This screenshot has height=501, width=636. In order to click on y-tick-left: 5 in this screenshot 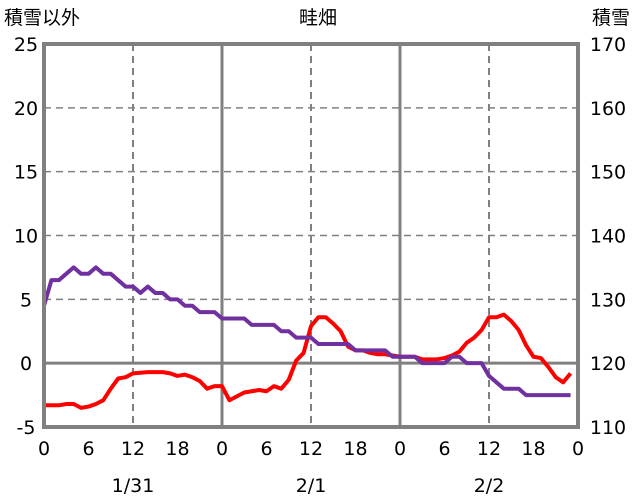, I will do `click(26, 300)`.